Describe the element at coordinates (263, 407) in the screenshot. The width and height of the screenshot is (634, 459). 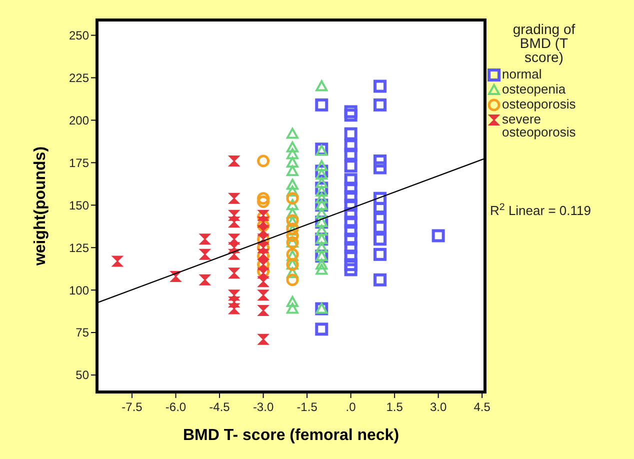
I see `x-tick-label: -3.0` at that location.